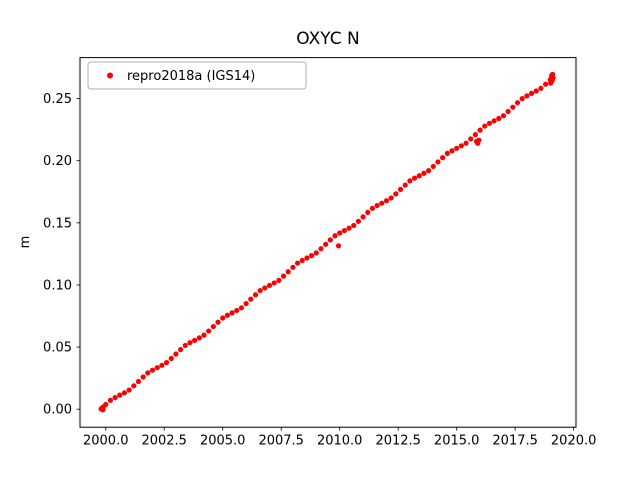  Describe the element at coordinates (164, 441) in the screenshot. I see `x-tick-label: 2002.5` at that location.